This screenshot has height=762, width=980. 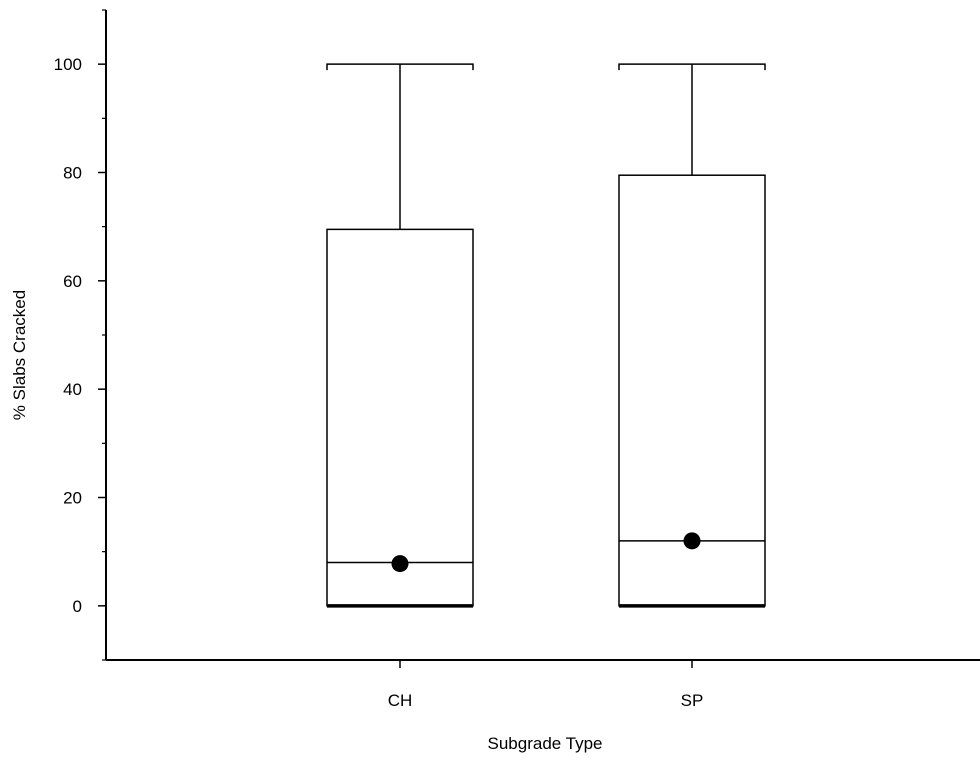 What do you see at coordinates (400, 700) in the screenshot?
I see `x-tick-label: CH` at bounding box center [400, 700].